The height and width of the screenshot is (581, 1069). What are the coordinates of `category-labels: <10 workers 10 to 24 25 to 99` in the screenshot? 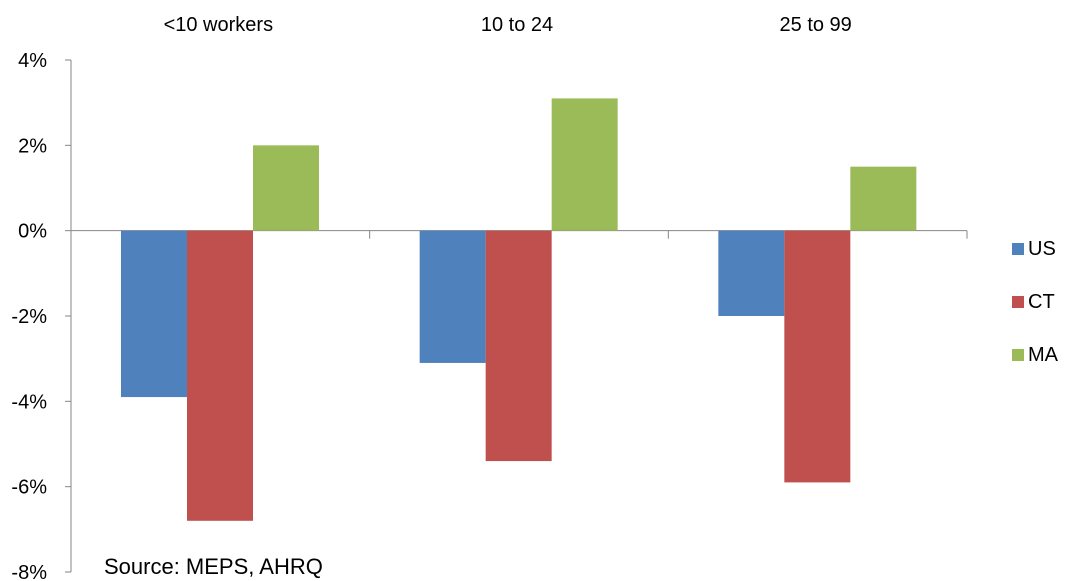 It's located at (508, 25).